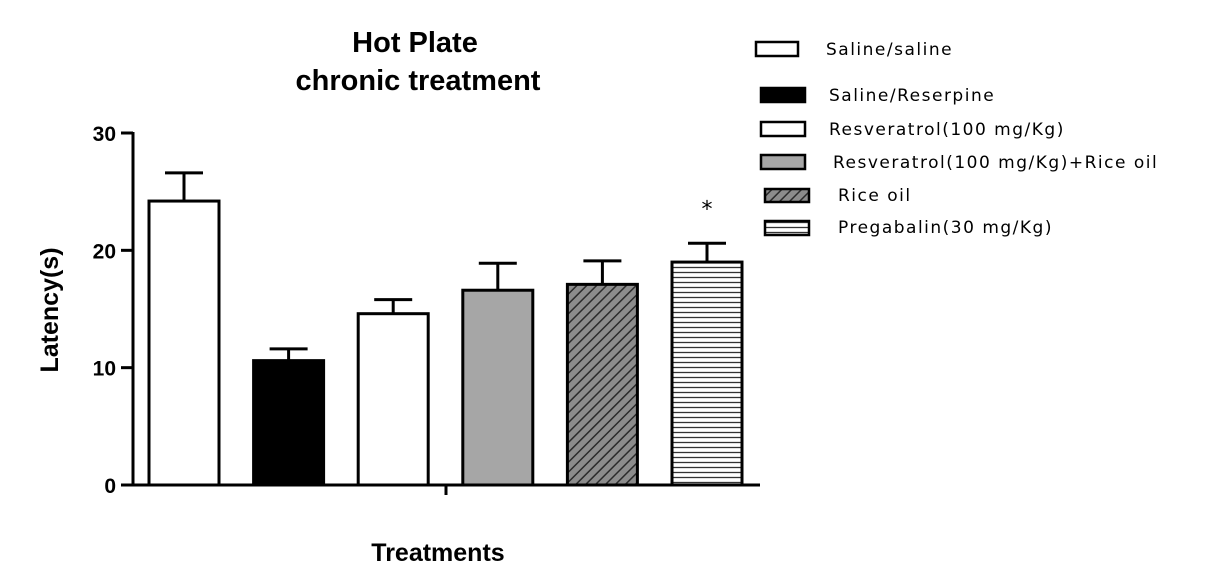 The width and height of the screenshot is (1217, 565). I want to click on legend-label: Pregabalin(30 mg/Kg), so click(945, 228).